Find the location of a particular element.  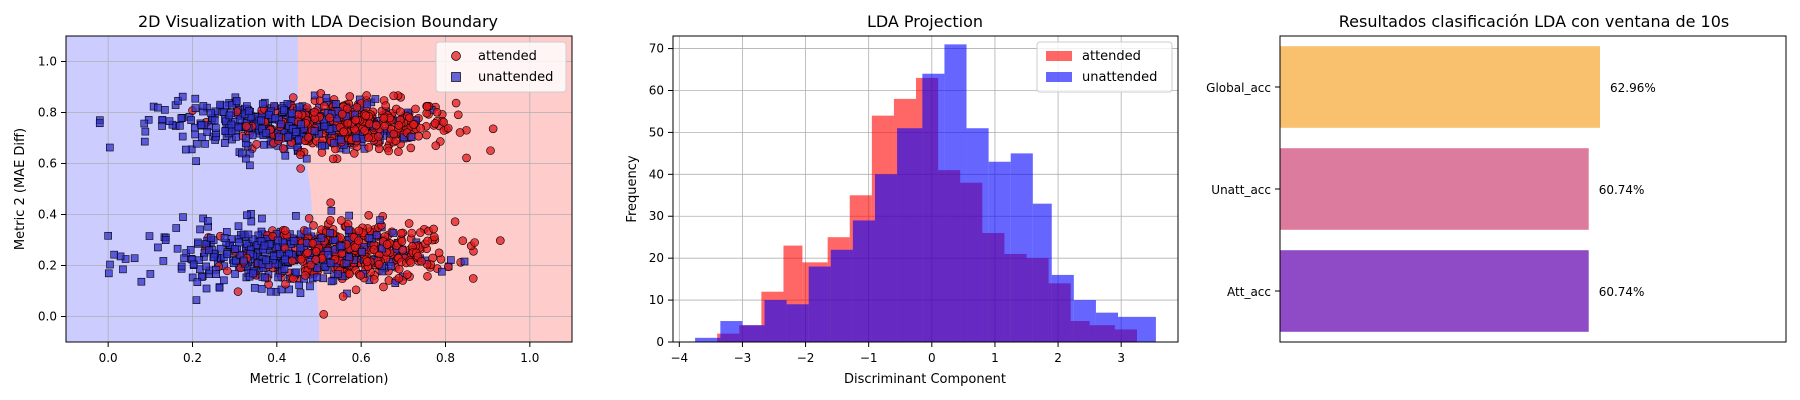

category-label: Unatt_acc is located at coordinates (1241, 190).